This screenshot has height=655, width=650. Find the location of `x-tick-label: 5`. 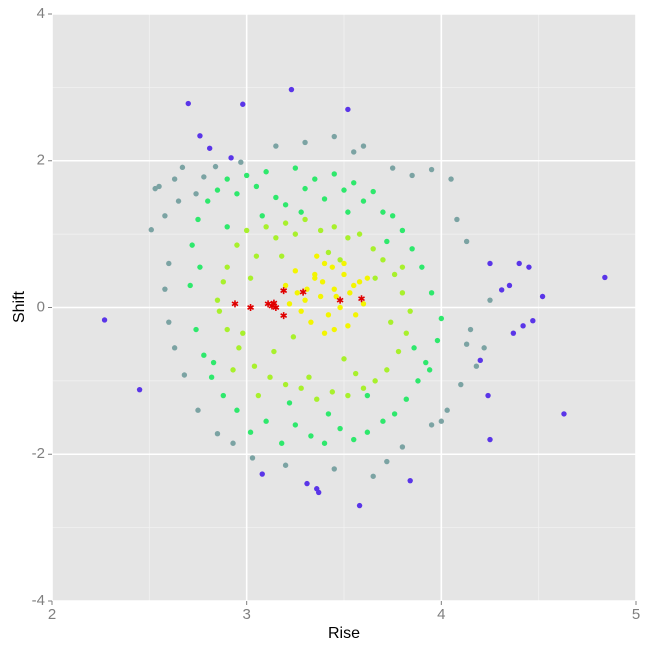

x-tick-label: 5 is located at coordinates (636, 614).